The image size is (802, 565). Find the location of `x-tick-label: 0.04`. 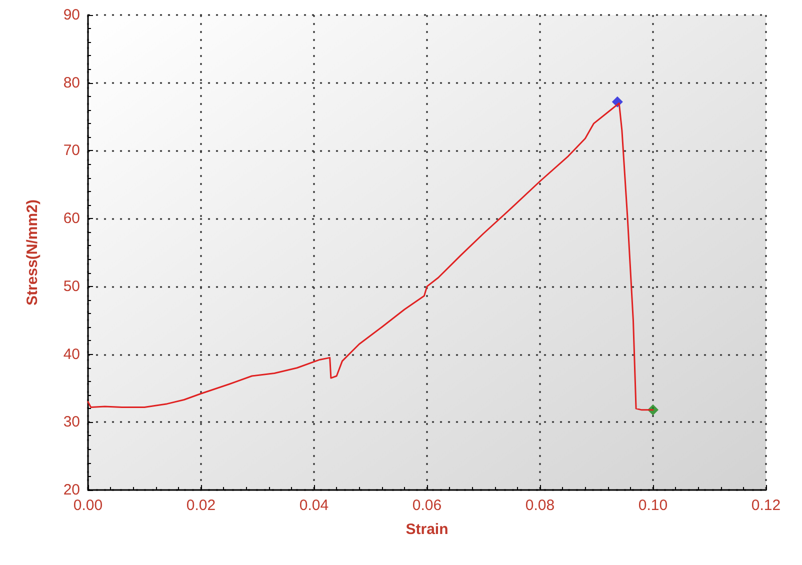

x-tick-label: 0.04 is located at coordinates (314, 505).